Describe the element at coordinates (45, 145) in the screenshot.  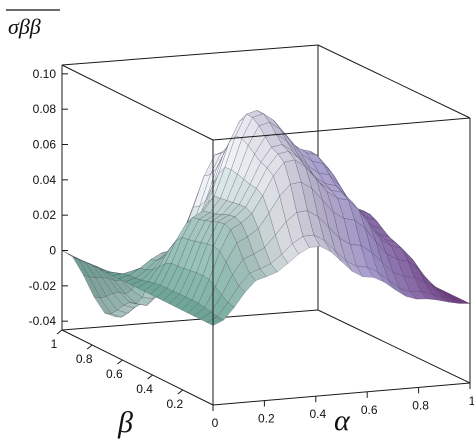
I see `z-tick-label: 0.06` at that location.